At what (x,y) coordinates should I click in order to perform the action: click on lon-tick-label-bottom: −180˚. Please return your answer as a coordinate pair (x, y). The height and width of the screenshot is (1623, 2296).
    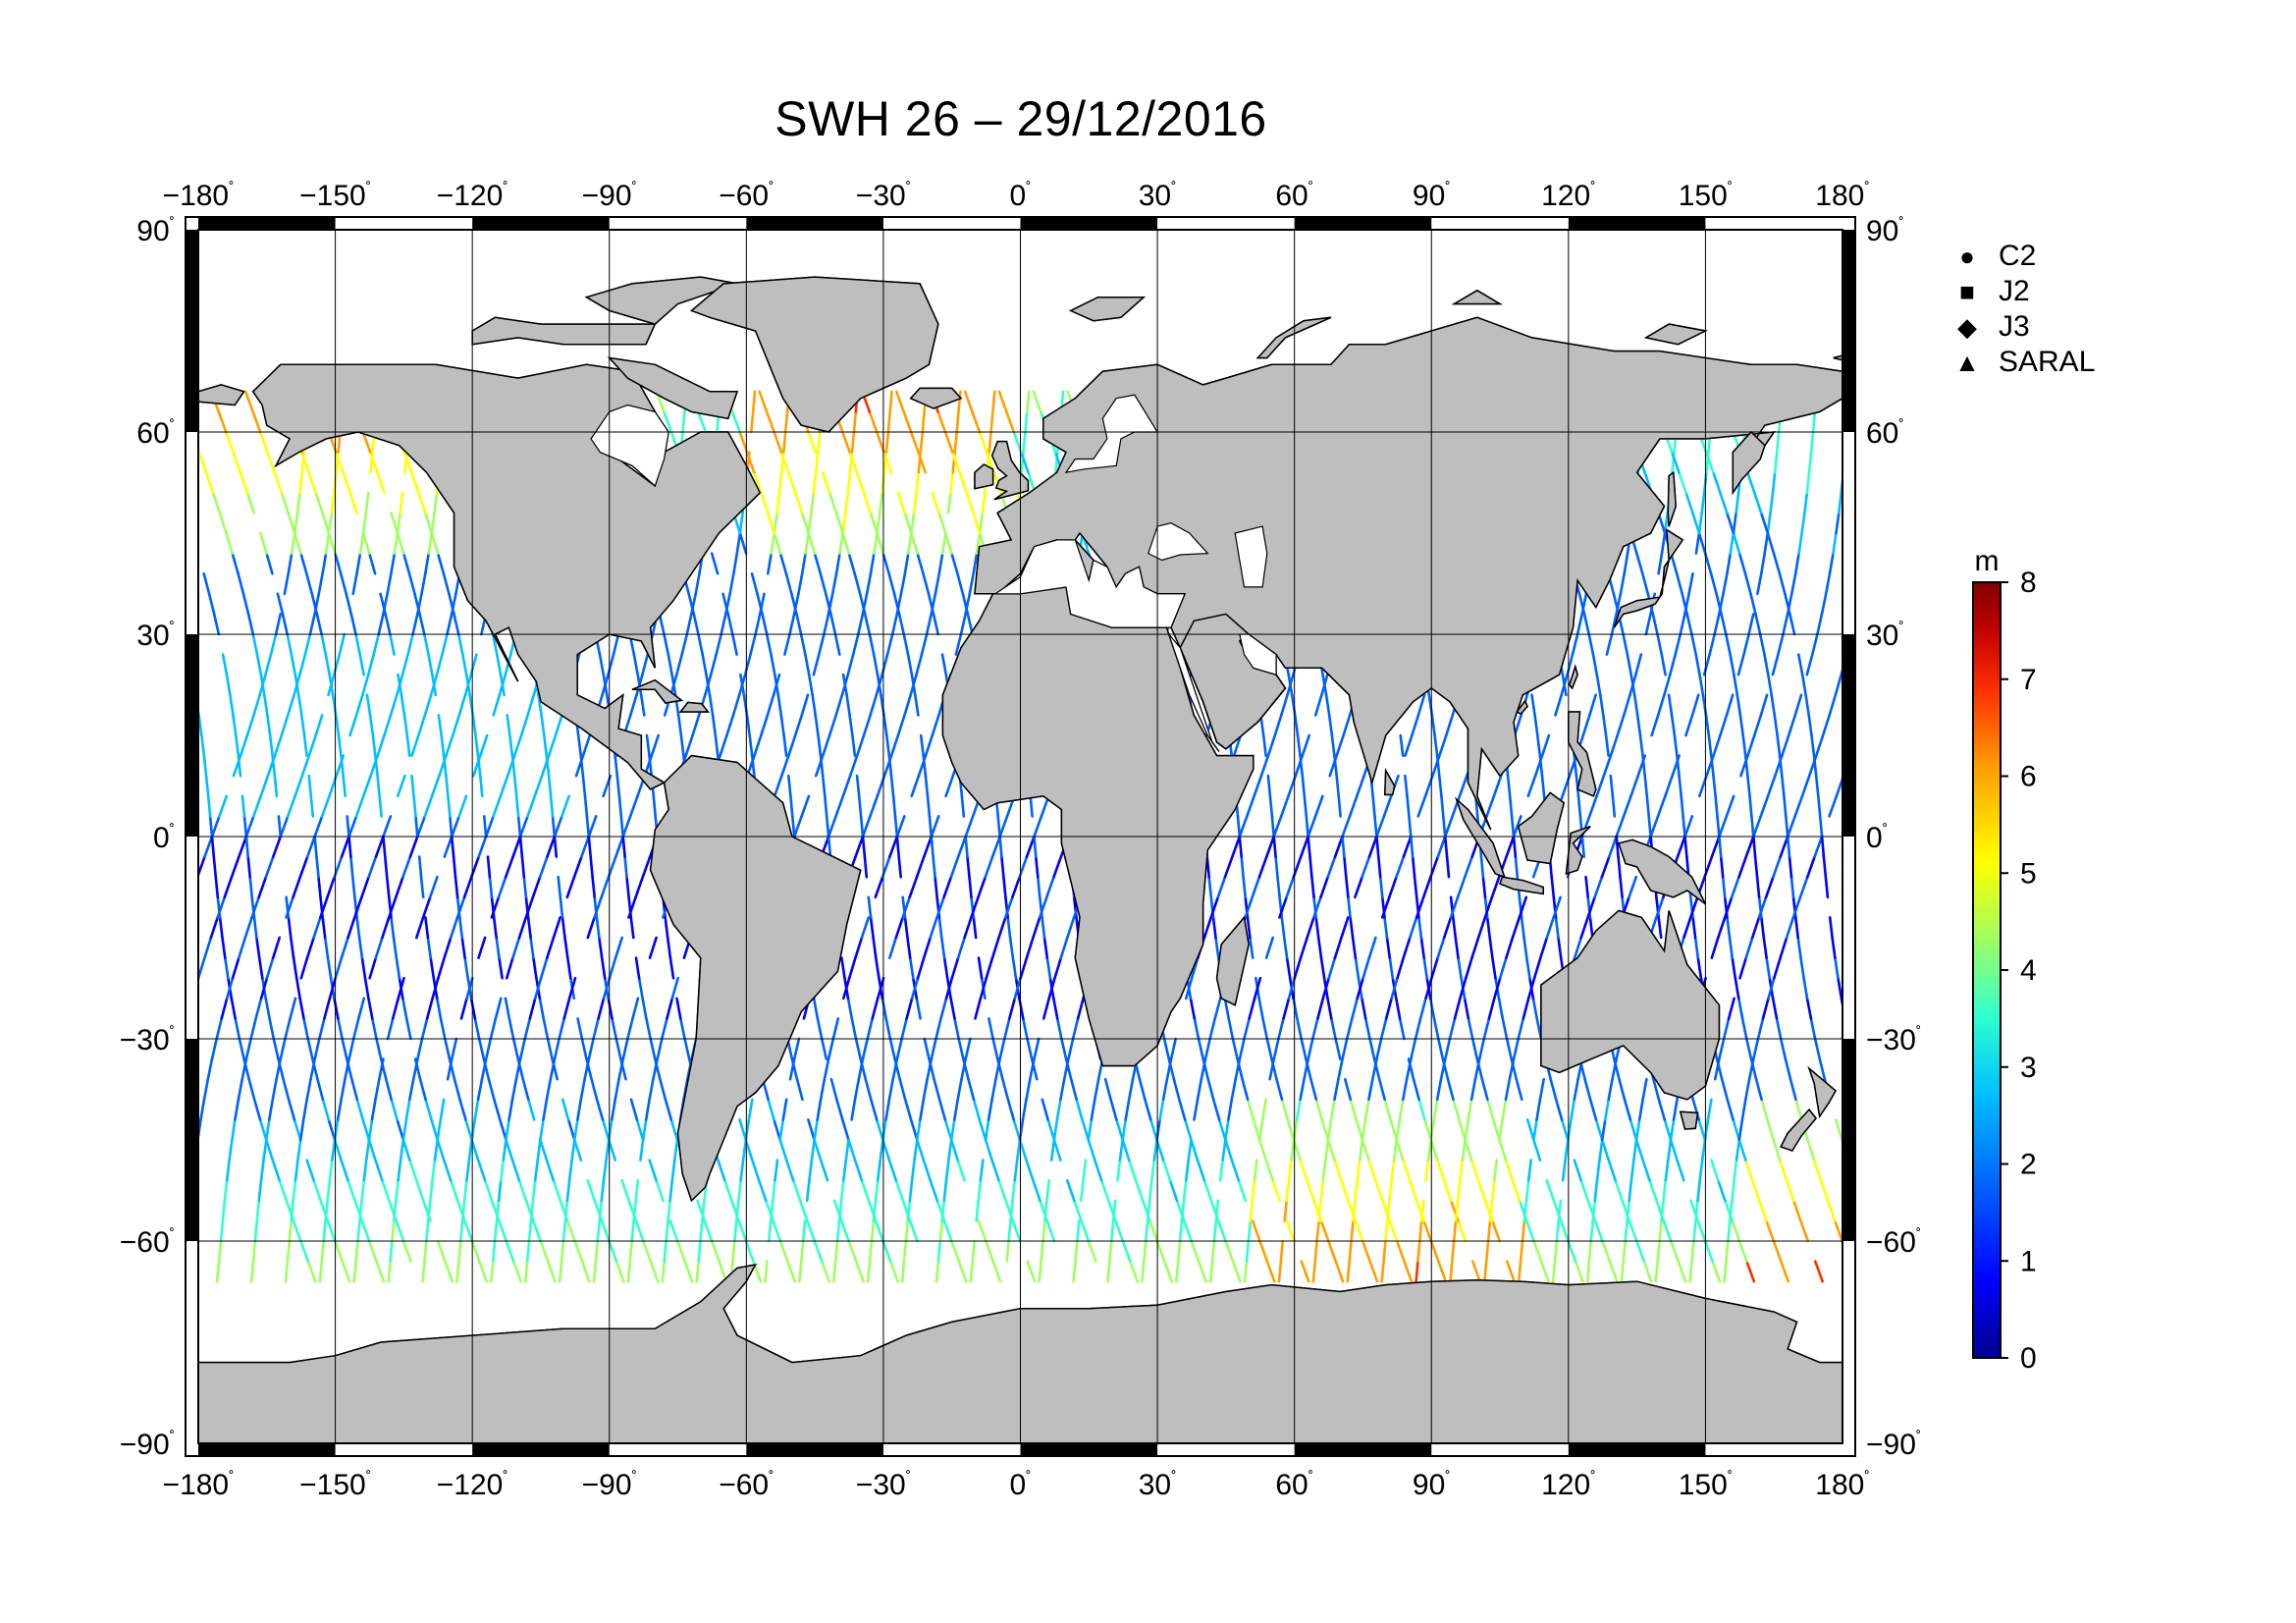
    Looking at the image, I should click on (199, 1485).